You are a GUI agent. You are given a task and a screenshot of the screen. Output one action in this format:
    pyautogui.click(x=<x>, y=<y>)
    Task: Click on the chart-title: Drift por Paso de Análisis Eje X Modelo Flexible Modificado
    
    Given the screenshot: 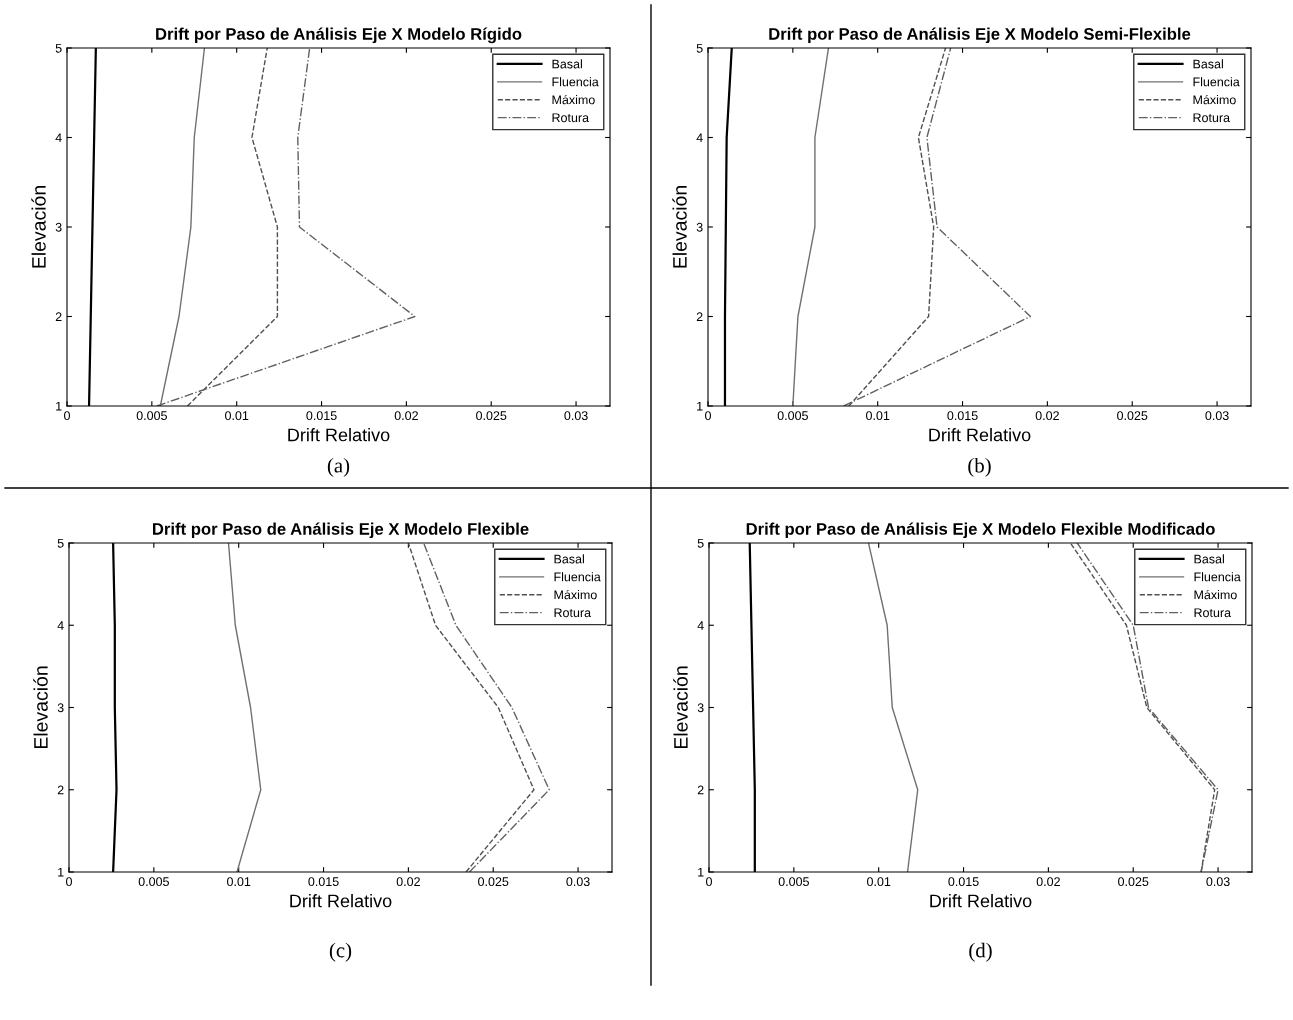 What is the action you would take?
    pyautogui.click(x=980, y=530)
    